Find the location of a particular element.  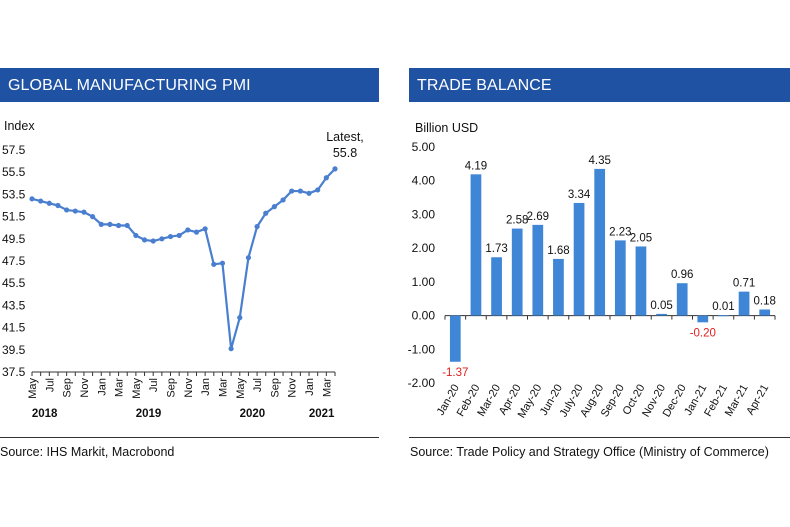

pmi-year-label: 2021 is located at coordinates (322, 414).